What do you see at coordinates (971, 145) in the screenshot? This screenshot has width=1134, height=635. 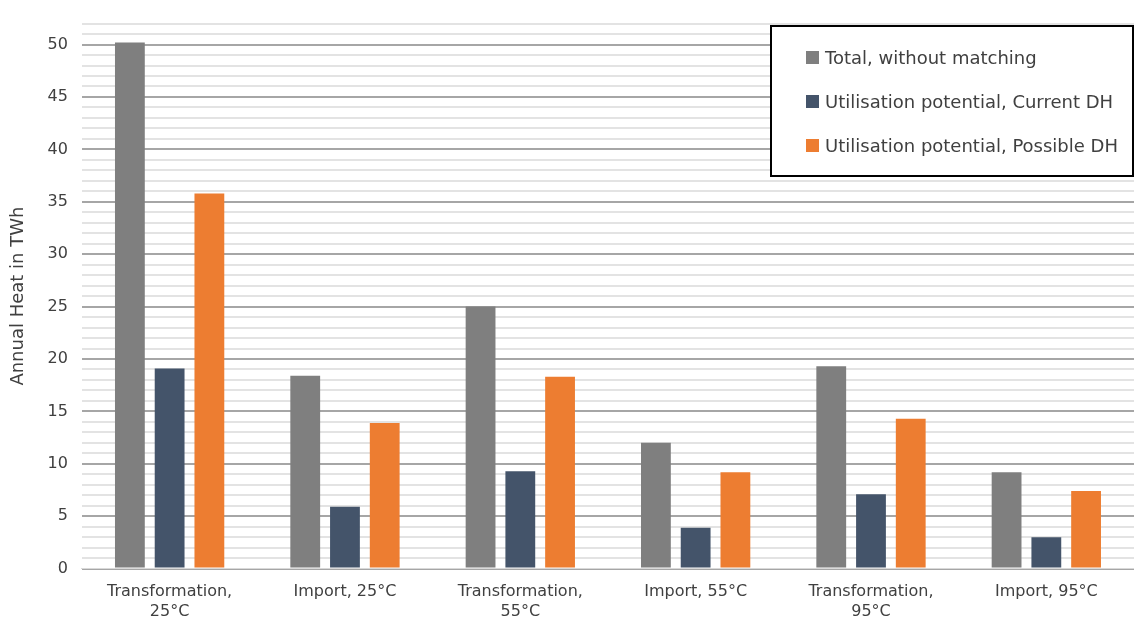 I see `legend-label: Utilisation potential, Possible DH` at bounding box center [971, 145].